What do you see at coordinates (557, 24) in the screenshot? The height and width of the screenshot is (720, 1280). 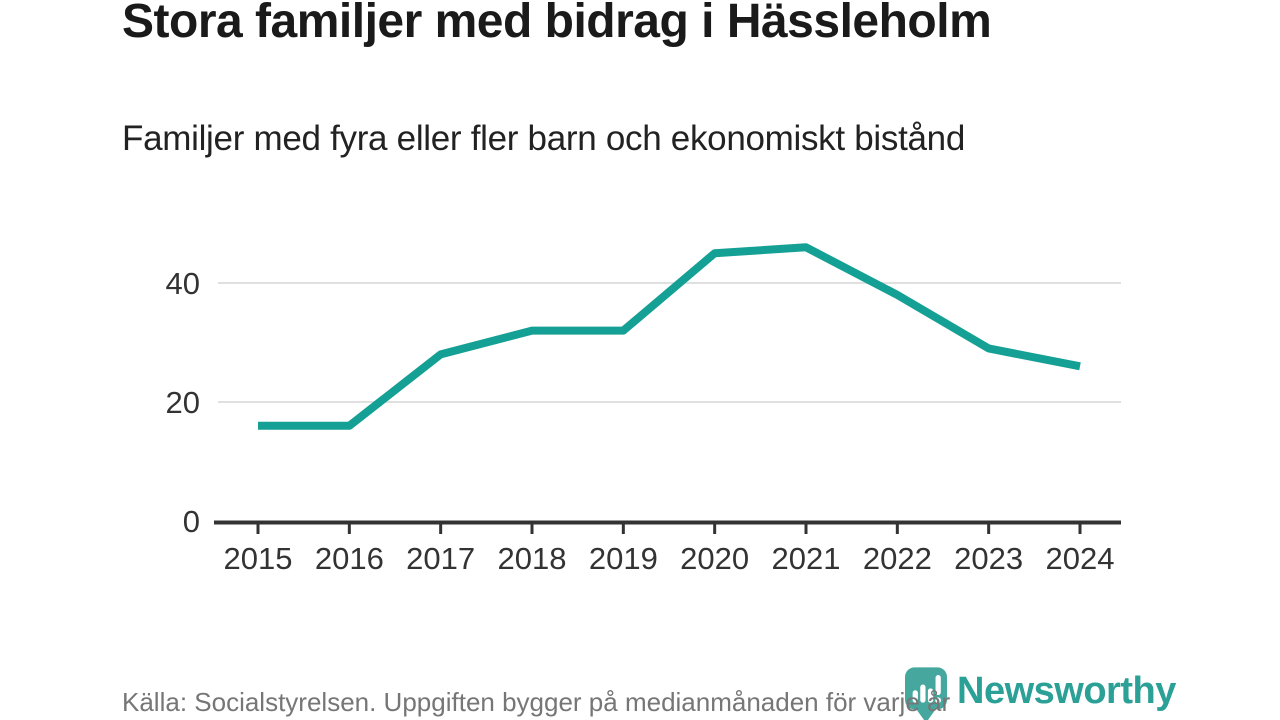 I see `chart-title: Stora familjer med bidrag i Hässleholm` at bounding box center [557, 24].